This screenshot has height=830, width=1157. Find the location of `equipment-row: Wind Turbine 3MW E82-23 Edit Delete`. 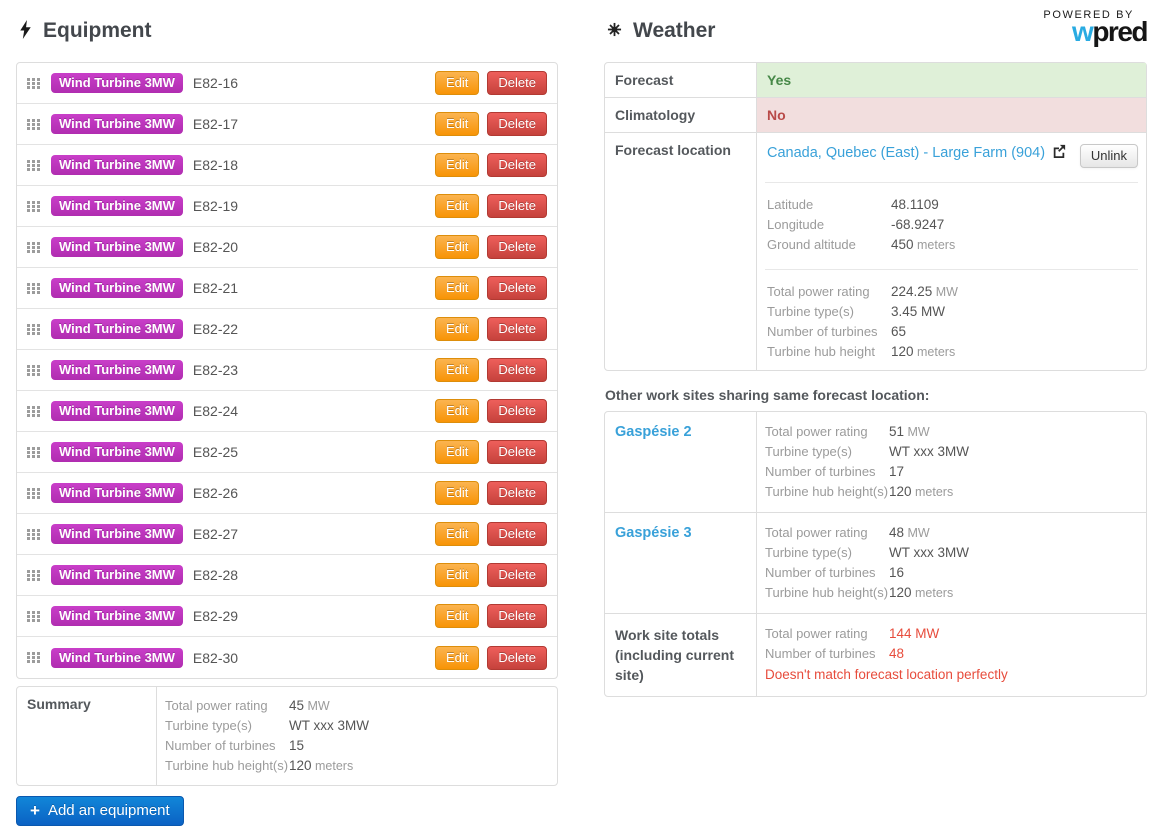

equipment-row: Wind Turbine 3MW E82-23 Edit Delete is located at coordinates (287, 370).